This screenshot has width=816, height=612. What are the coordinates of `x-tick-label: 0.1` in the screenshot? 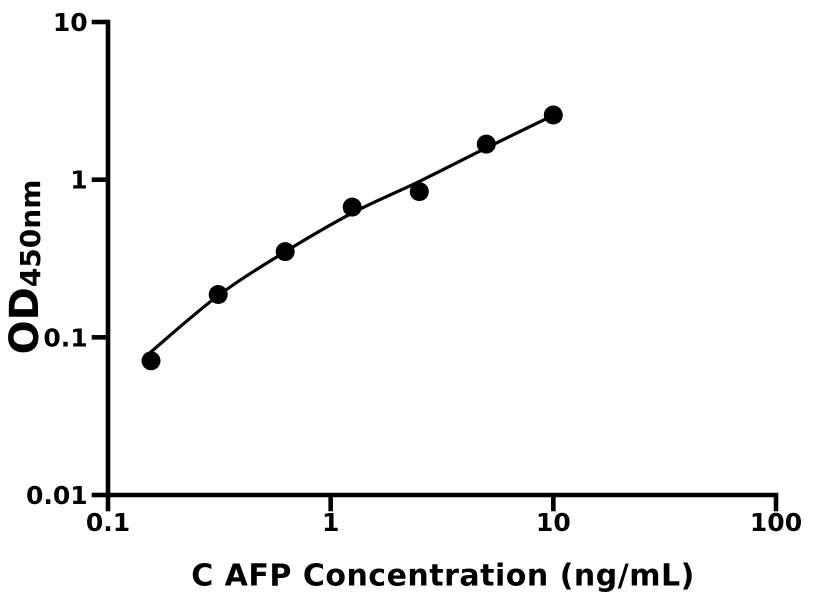 It's located at (108, 522).